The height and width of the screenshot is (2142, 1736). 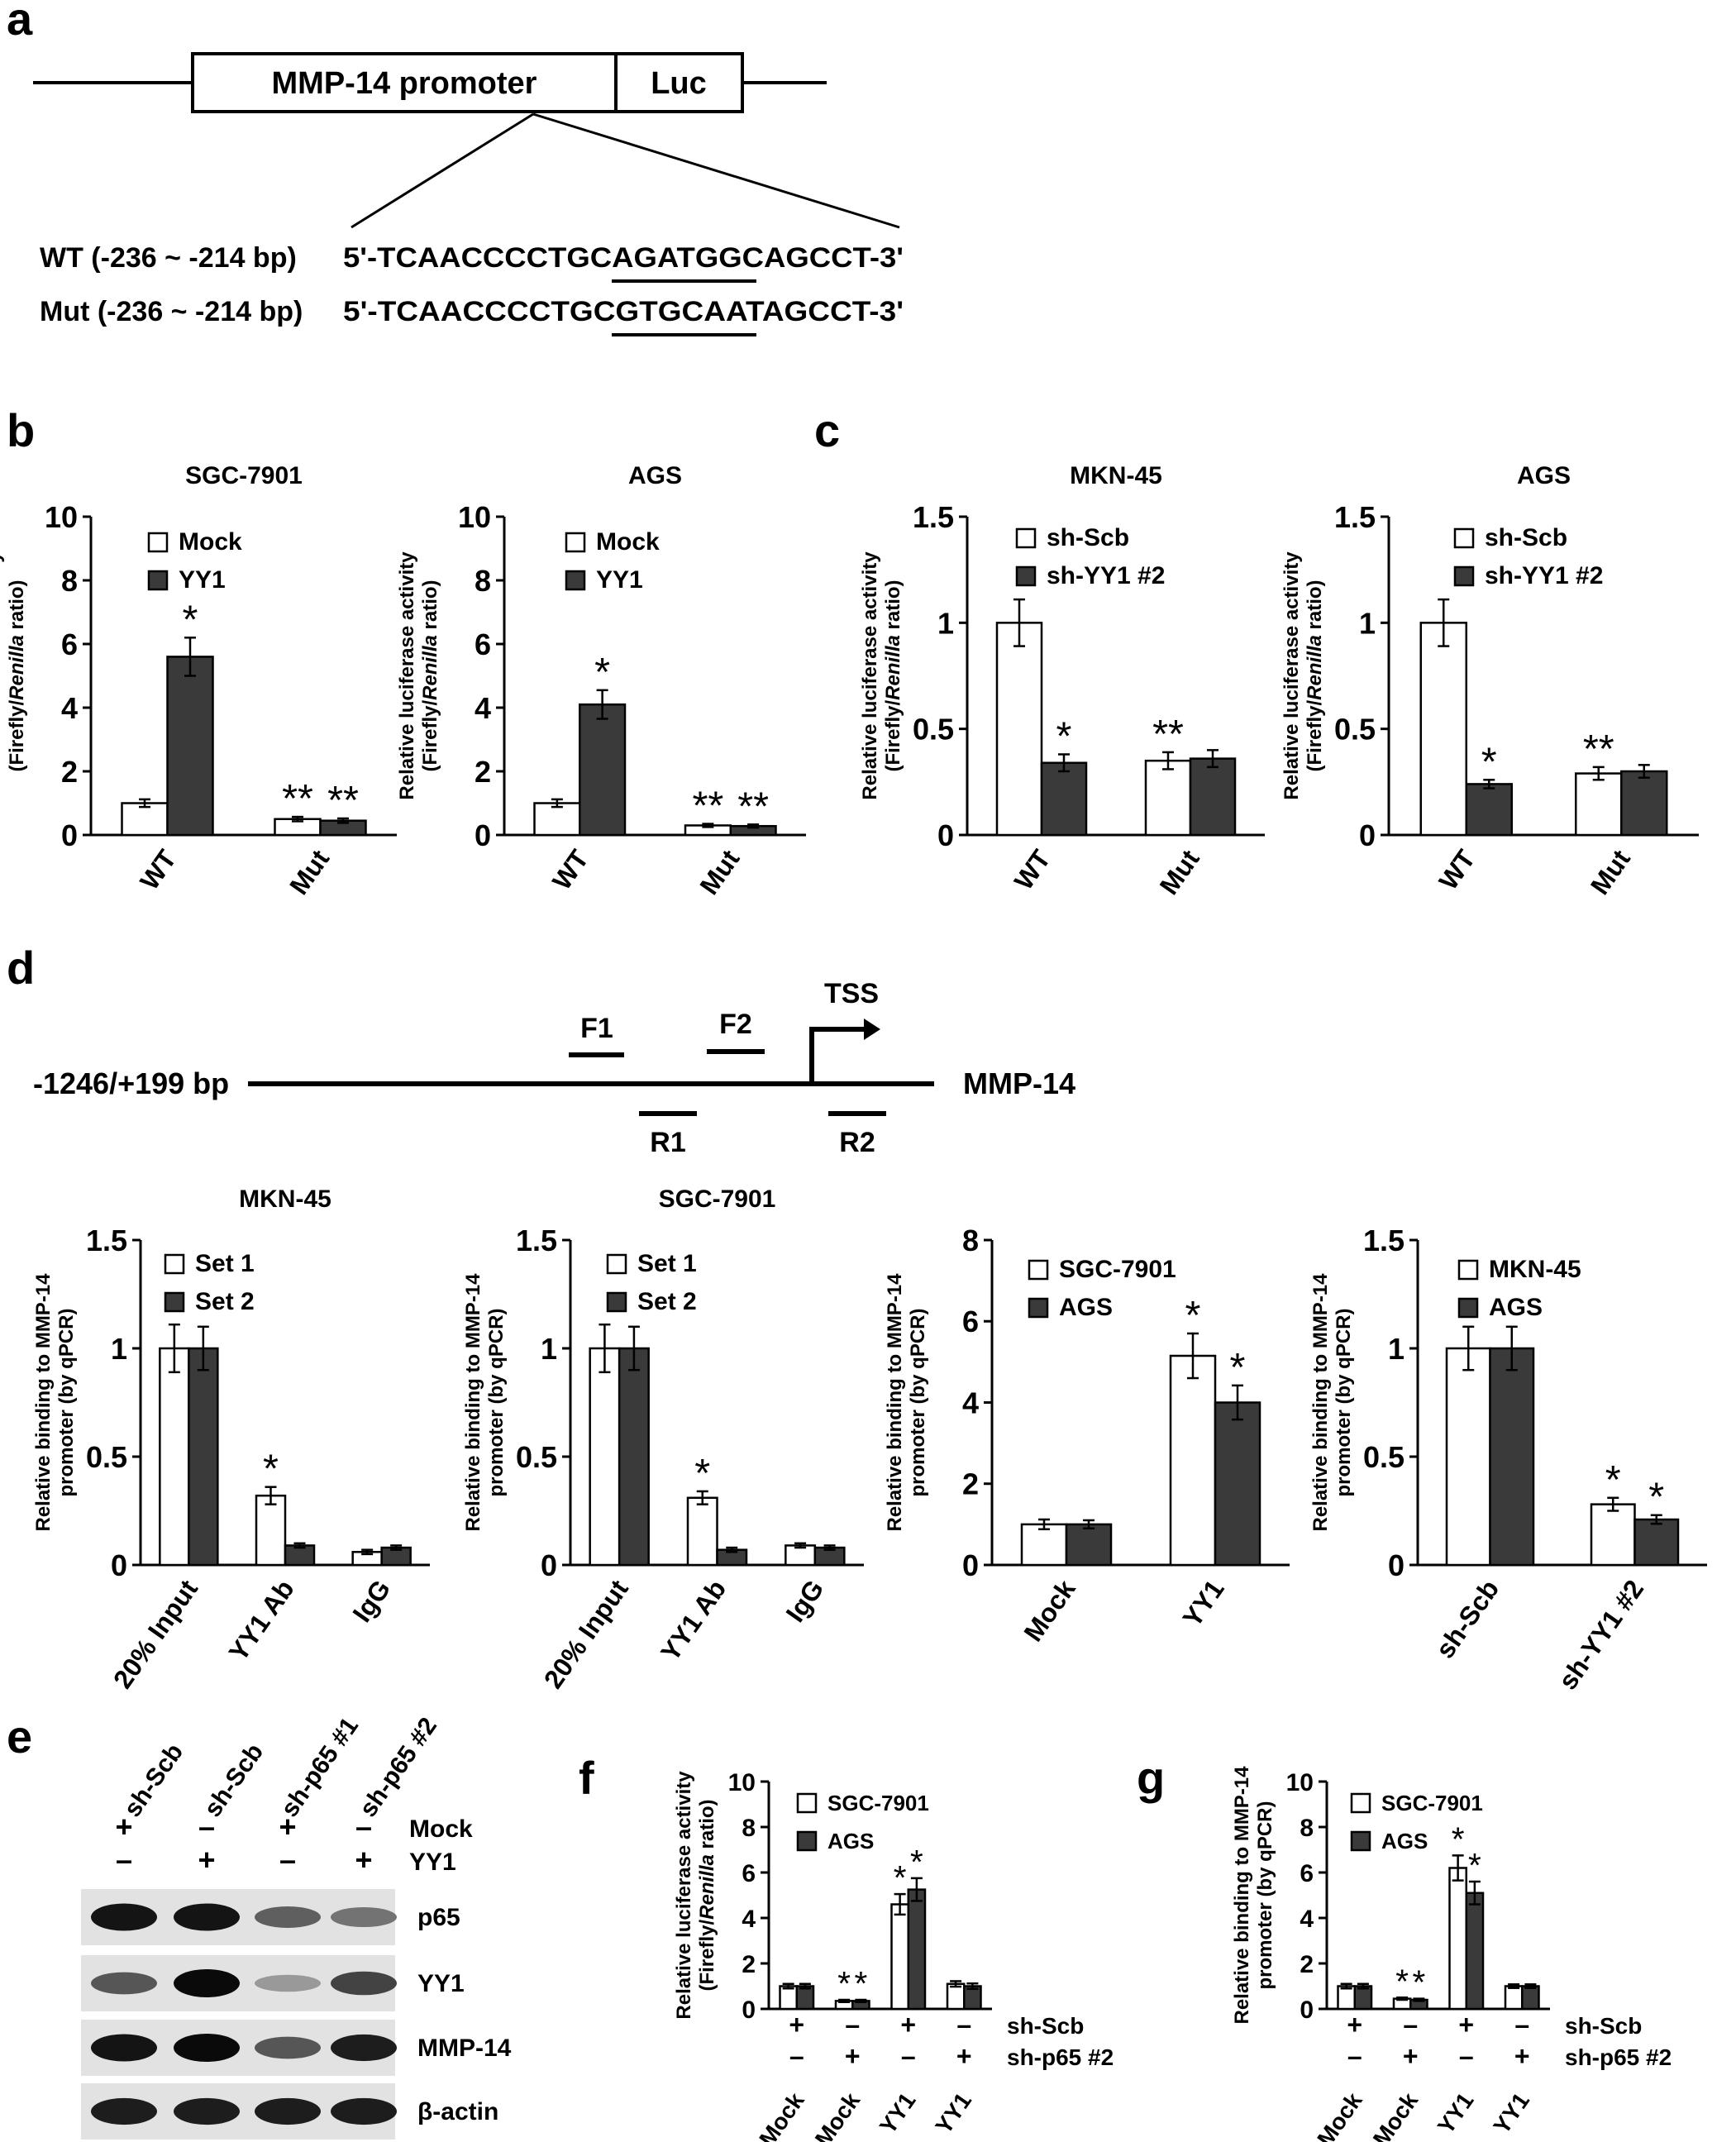 What do you see at coordinates (483, 708) in the screenshot?
I see `y-tick-label: 4` at bounding box center [483, 708].